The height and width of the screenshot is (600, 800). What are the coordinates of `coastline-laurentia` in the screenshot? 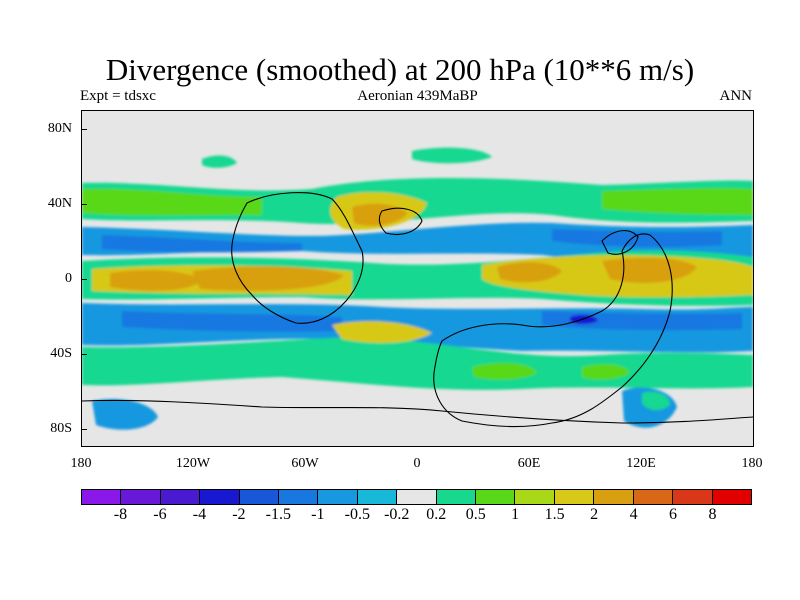 It's located at (297, 258).